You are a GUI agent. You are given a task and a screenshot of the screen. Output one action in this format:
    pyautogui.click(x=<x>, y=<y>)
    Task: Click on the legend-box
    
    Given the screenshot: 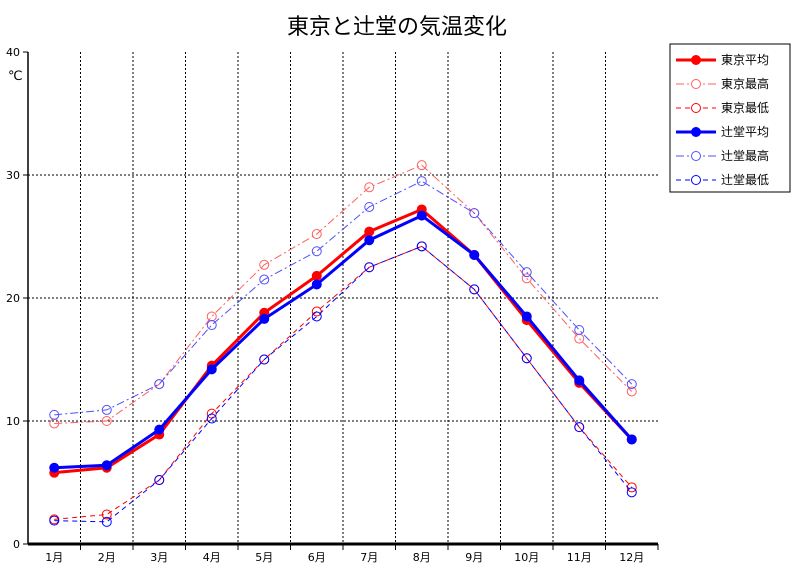 What is the action you would take?
    pyautogui.click(x=730, y=118)
    